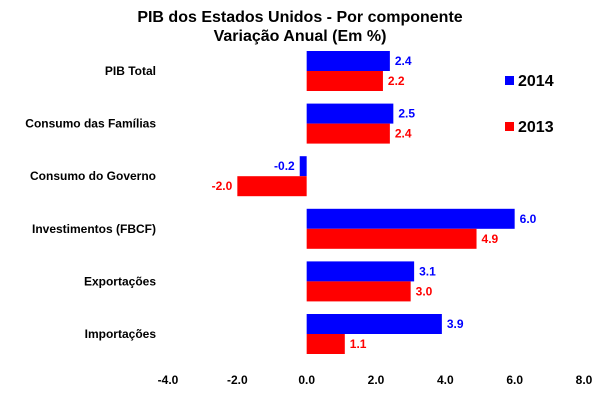  Describe the element at coordinates (509, 126) in the screenshot. I see `legend-swatch-2013` at that location.